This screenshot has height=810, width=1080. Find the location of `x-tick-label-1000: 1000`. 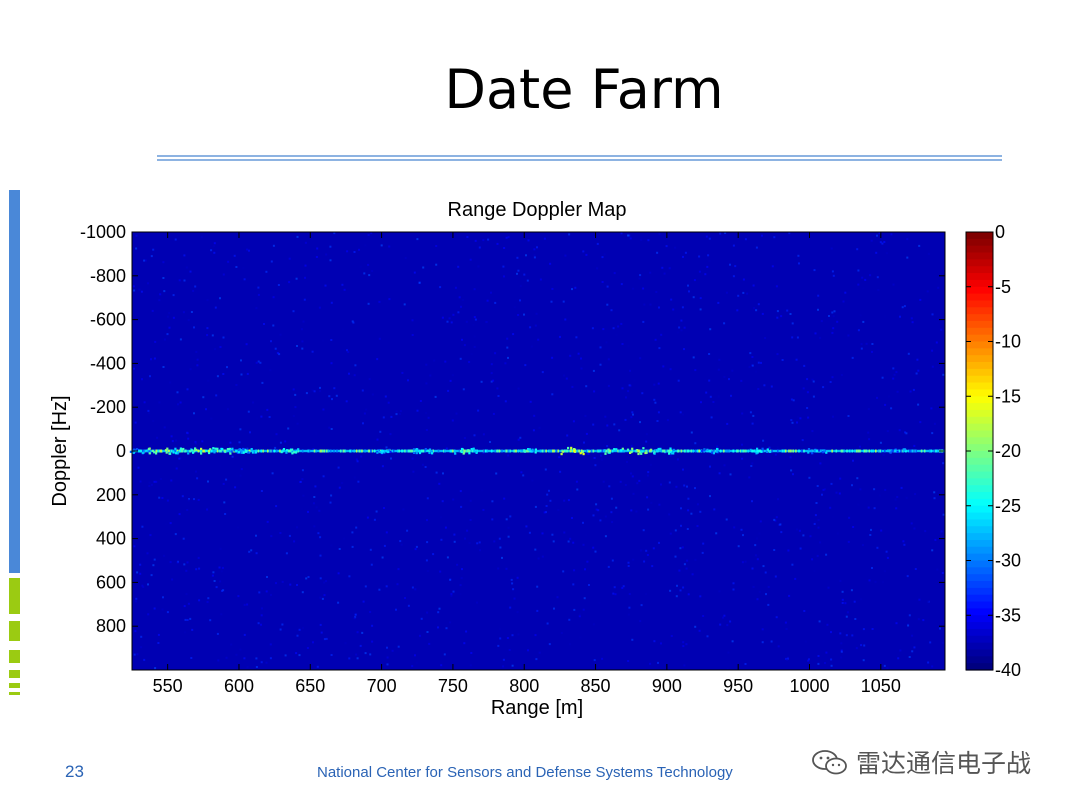

x-tick-label-1000: 1000 is located at coordinates (809, 686).